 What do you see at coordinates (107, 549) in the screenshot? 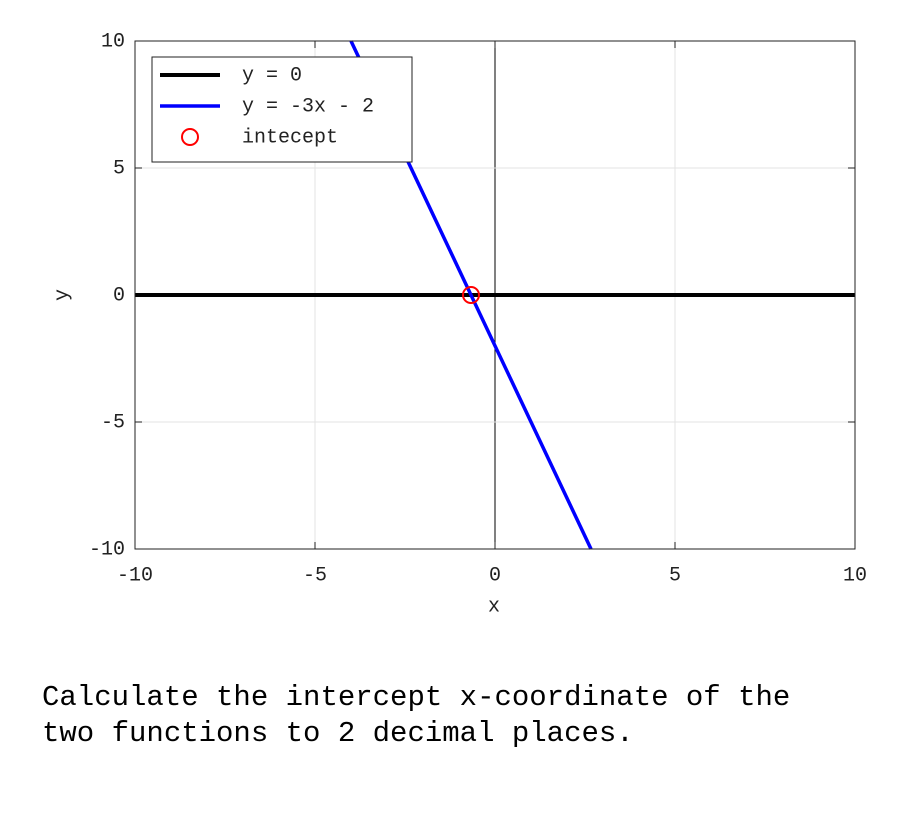
I see `y-tick-label: -10` at bounding box center [107, 549].